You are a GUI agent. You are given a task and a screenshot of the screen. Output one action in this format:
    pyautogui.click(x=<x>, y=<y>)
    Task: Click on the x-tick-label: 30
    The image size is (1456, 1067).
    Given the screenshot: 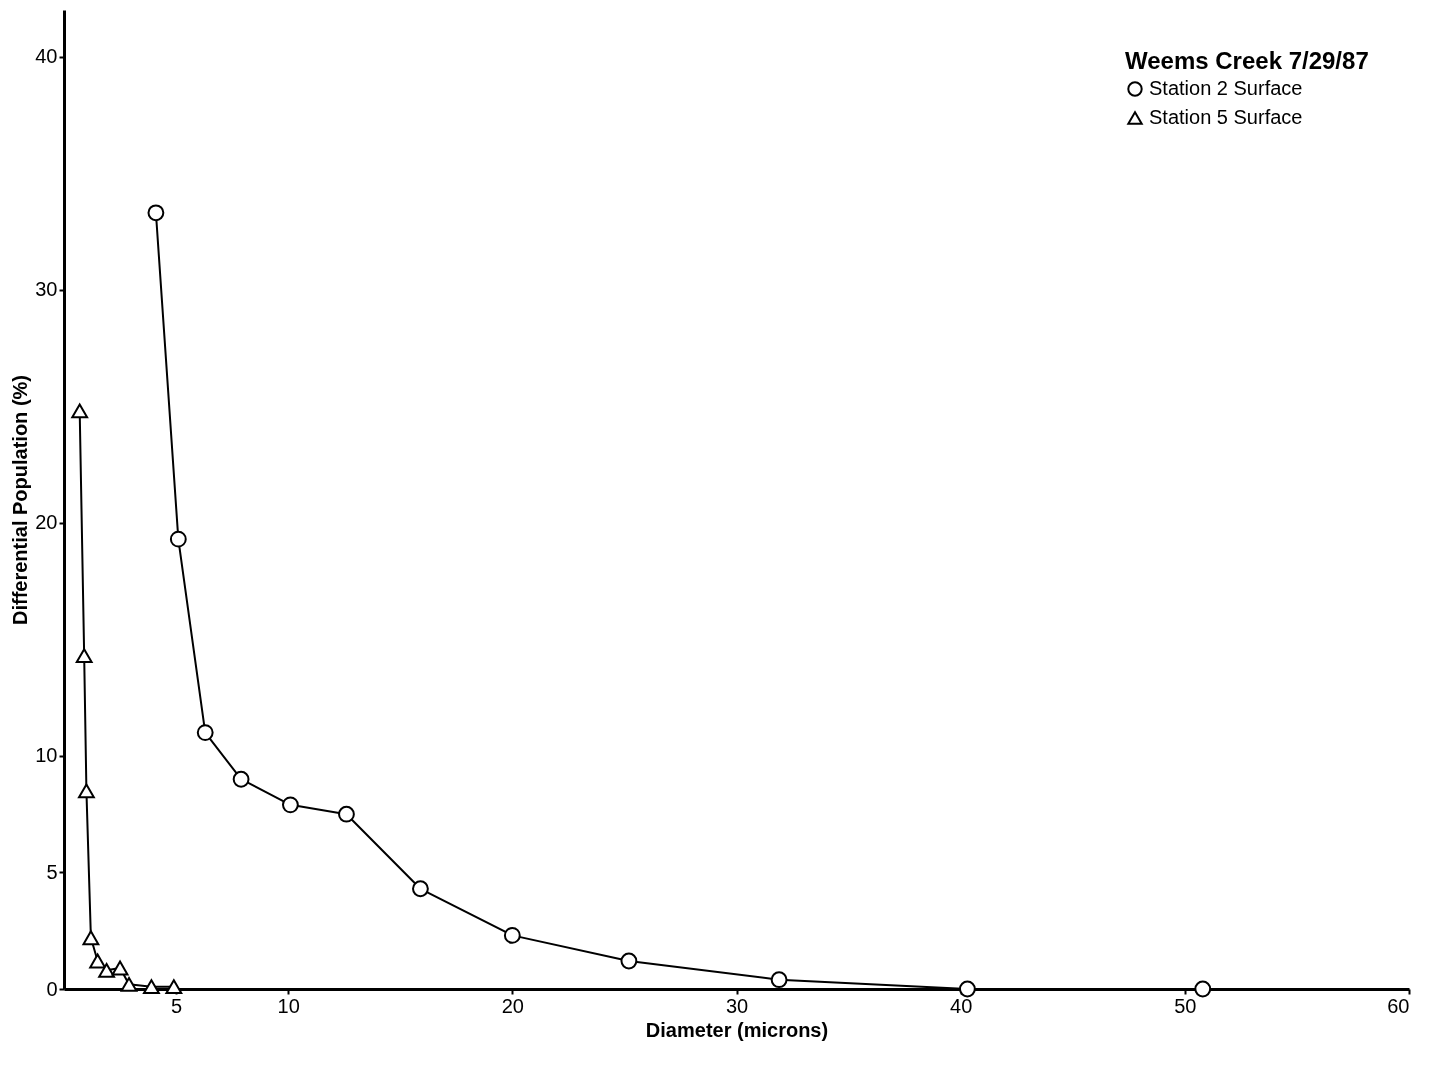 What is the action you would take?
    pyautogui.click(x=737, y=1005)
    